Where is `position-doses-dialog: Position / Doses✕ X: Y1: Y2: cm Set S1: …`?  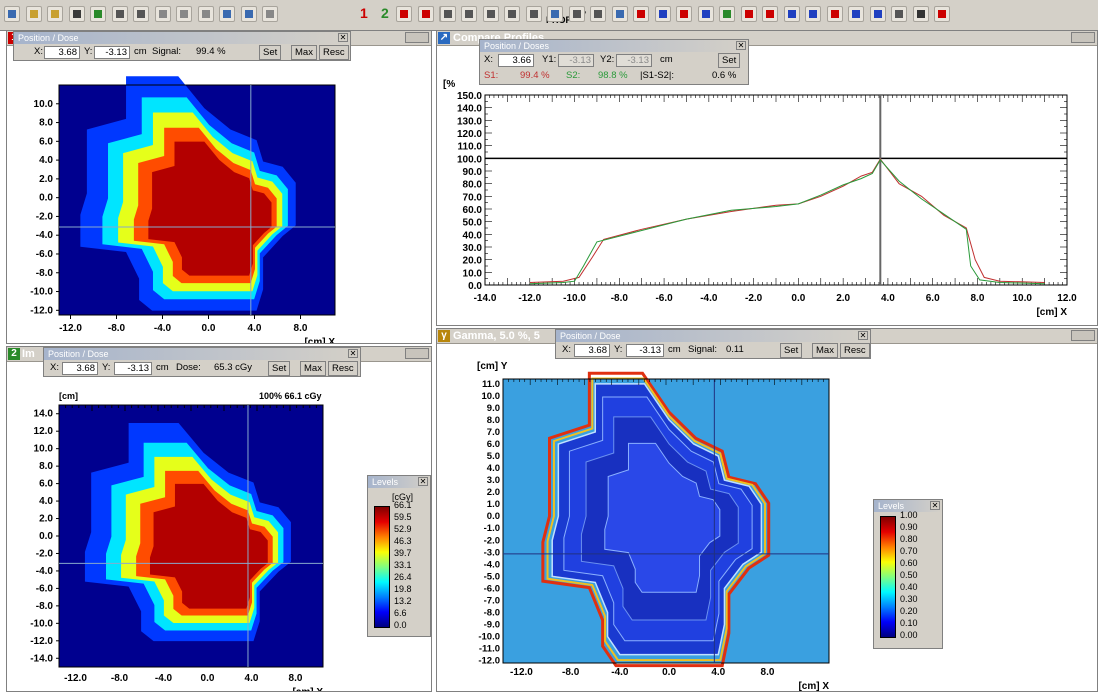
position-doses-dialog: Position / Doses✕ X: Y1: Y2: cm Set S1: … is located at coordinates (614, 62).